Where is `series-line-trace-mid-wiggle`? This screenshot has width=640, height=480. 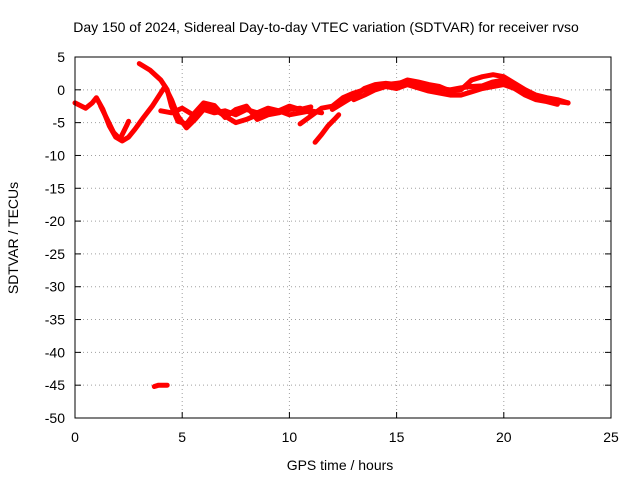
series-line-trace-mid-wiggle is located at coordinates (236, 111).